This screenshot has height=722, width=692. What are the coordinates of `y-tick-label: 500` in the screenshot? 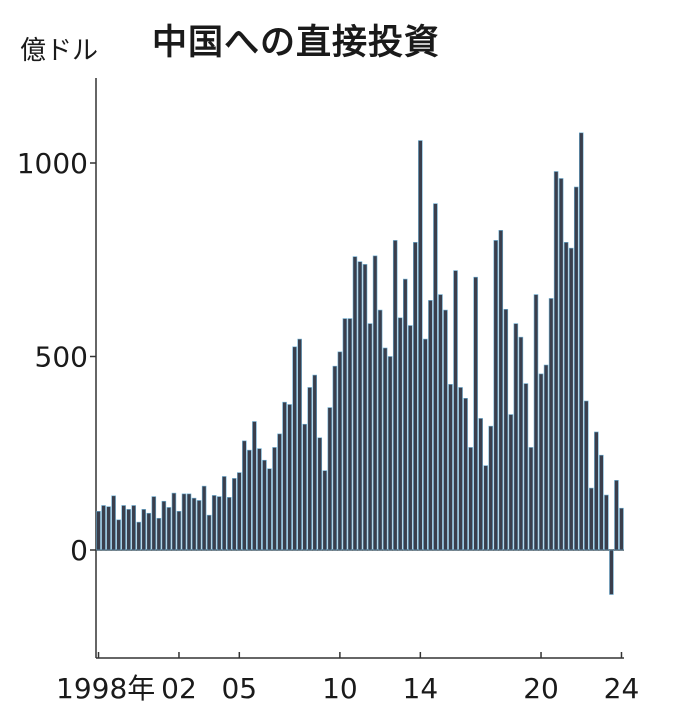 It's located at (61, 357).